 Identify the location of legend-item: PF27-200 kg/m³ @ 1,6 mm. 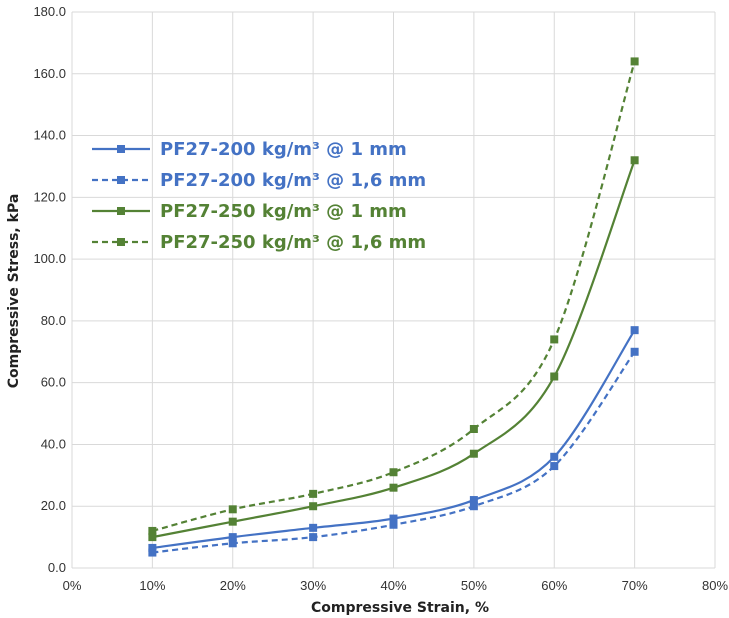
(259, 180).